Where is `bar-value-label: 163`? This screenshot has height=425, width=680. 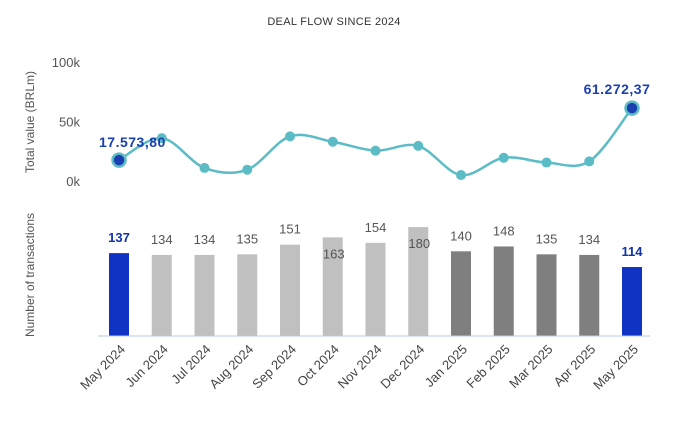 bar-value-label: 163 is located at coordinates (334, 253).